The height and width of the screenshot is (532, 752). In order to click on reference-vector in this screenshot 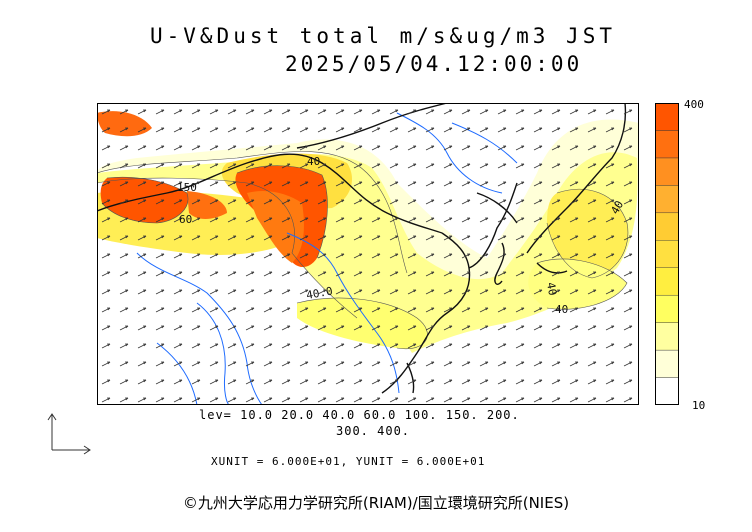, I will do `click(69, 434)`.